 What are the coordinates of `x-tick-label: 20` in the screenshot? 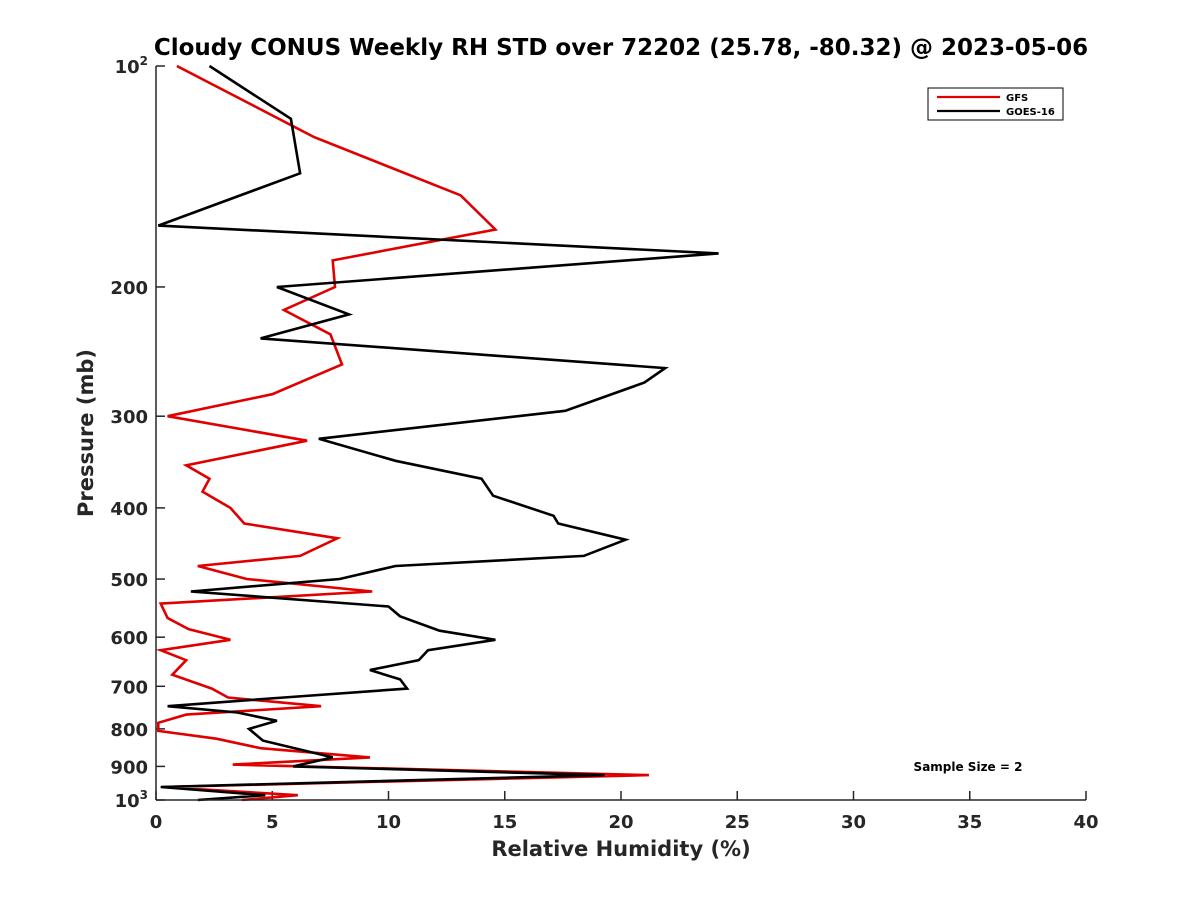 It's located at (620, 822).